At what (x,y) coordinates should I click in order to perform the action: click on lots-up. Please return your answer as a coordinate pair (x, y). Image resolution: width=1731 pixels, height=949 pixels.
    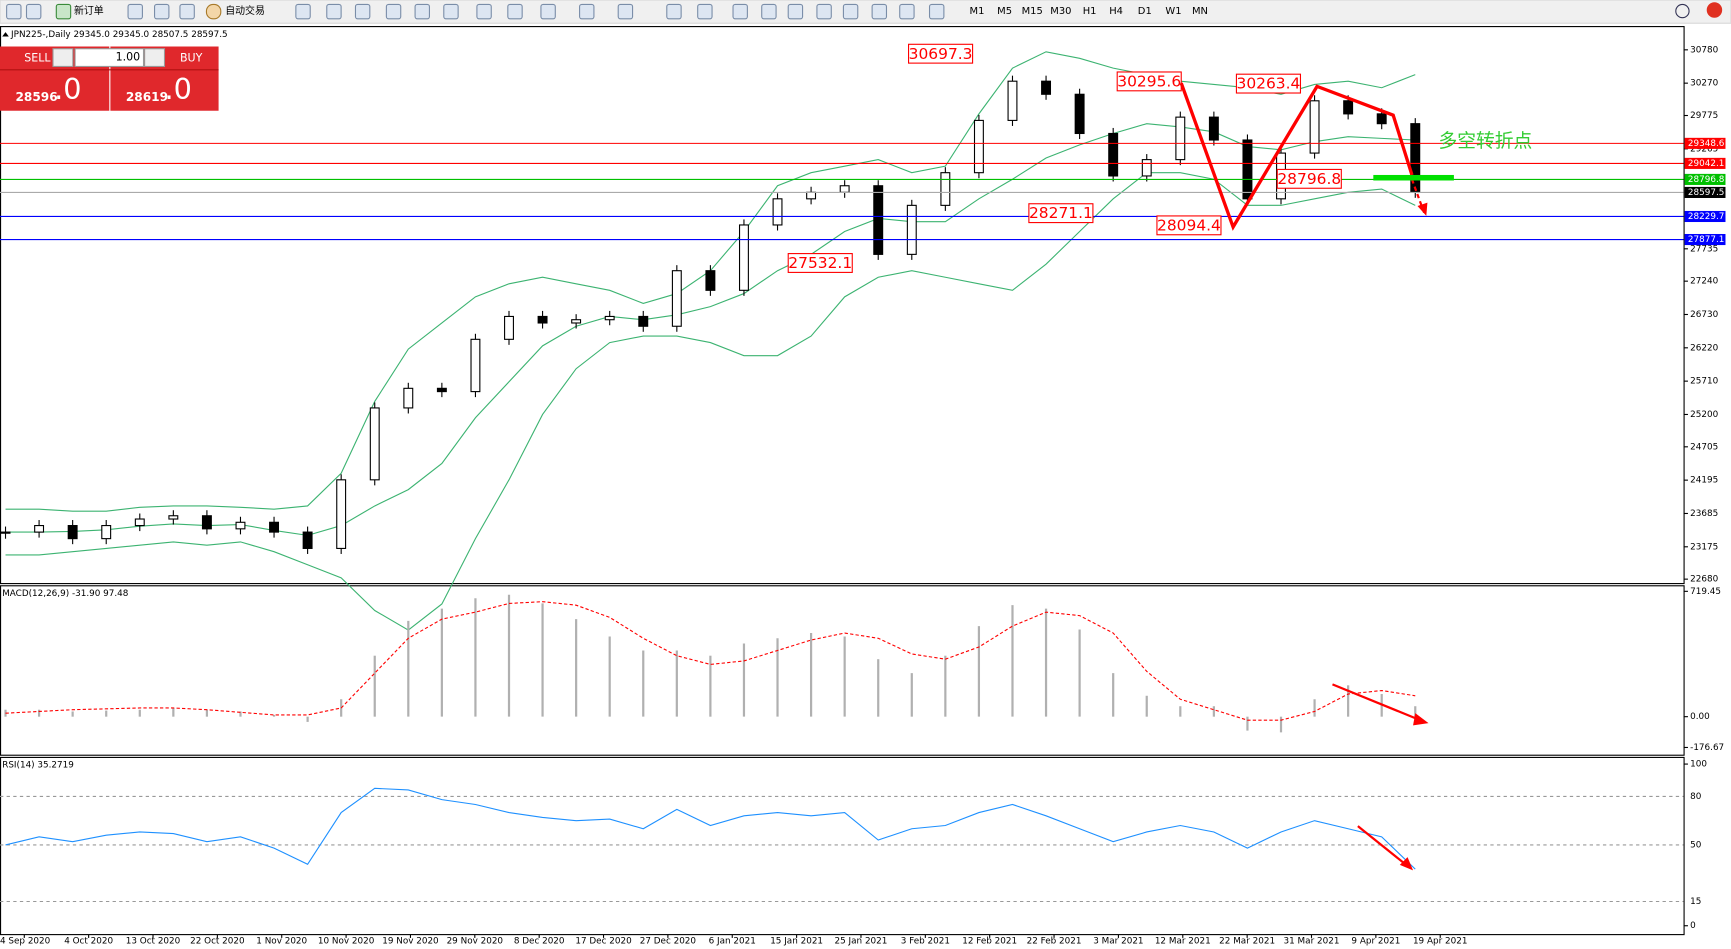
    Looking at the image, I should click on (155, 57).